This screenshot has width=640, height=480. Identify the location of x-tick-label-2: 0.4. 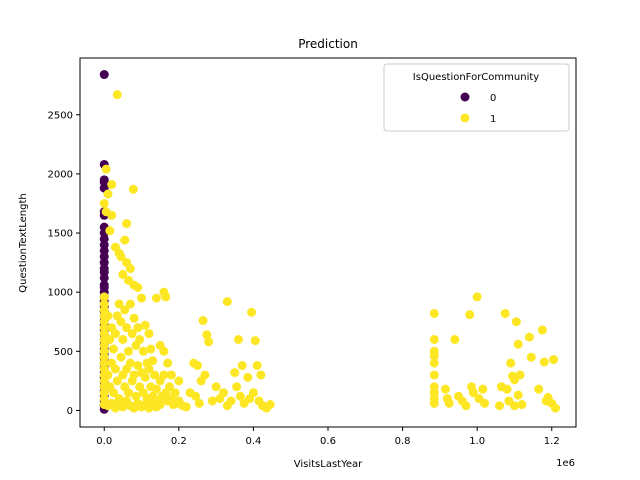
(253, 441).